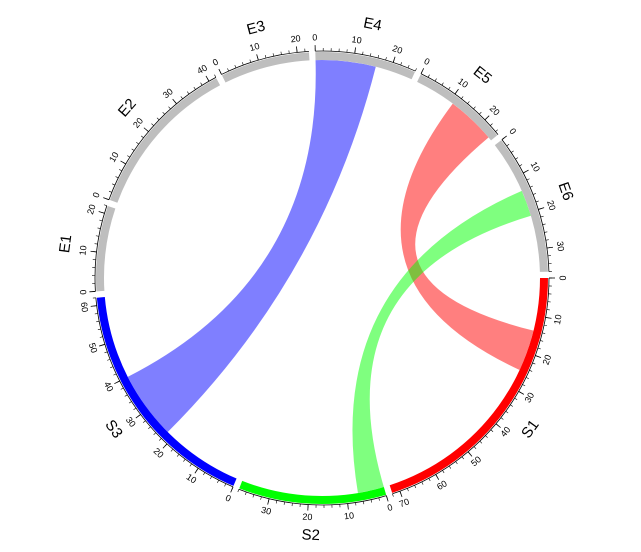  Describe the element at coordinates (168, 93) in the screenshot. I see `tick-label: 30` at that location.